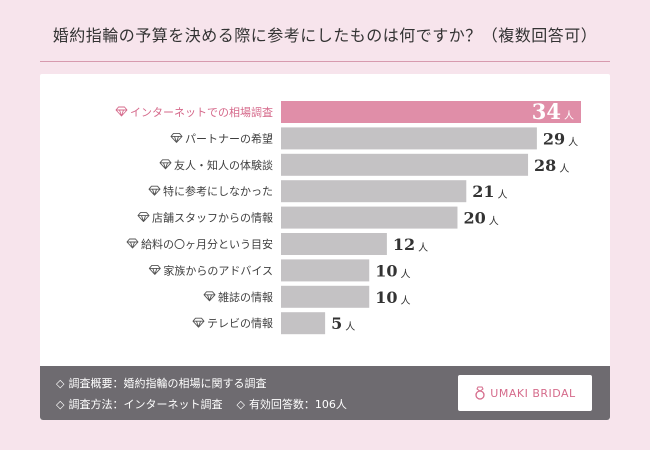 This screenshot has width=650, height=450. Describe the element at coordinates (404, 244) in the screenshot. I see `data-label: 12` at that location.